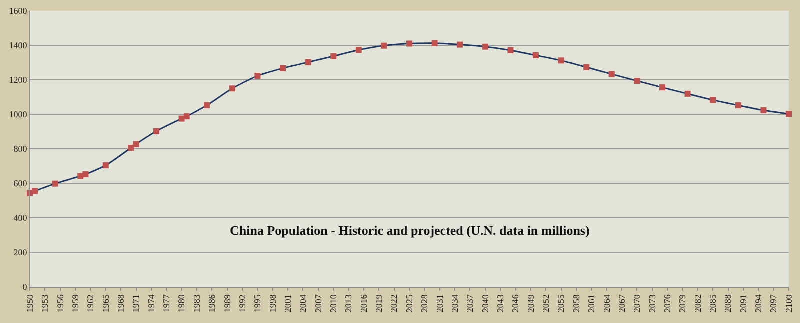 Image resolution: width=800 pixels, height=323 pixels. What do you see at coordinates (227, 303) in the screenshot?
I see `x-tick-label: 1989` at bounding box center [227, 303].